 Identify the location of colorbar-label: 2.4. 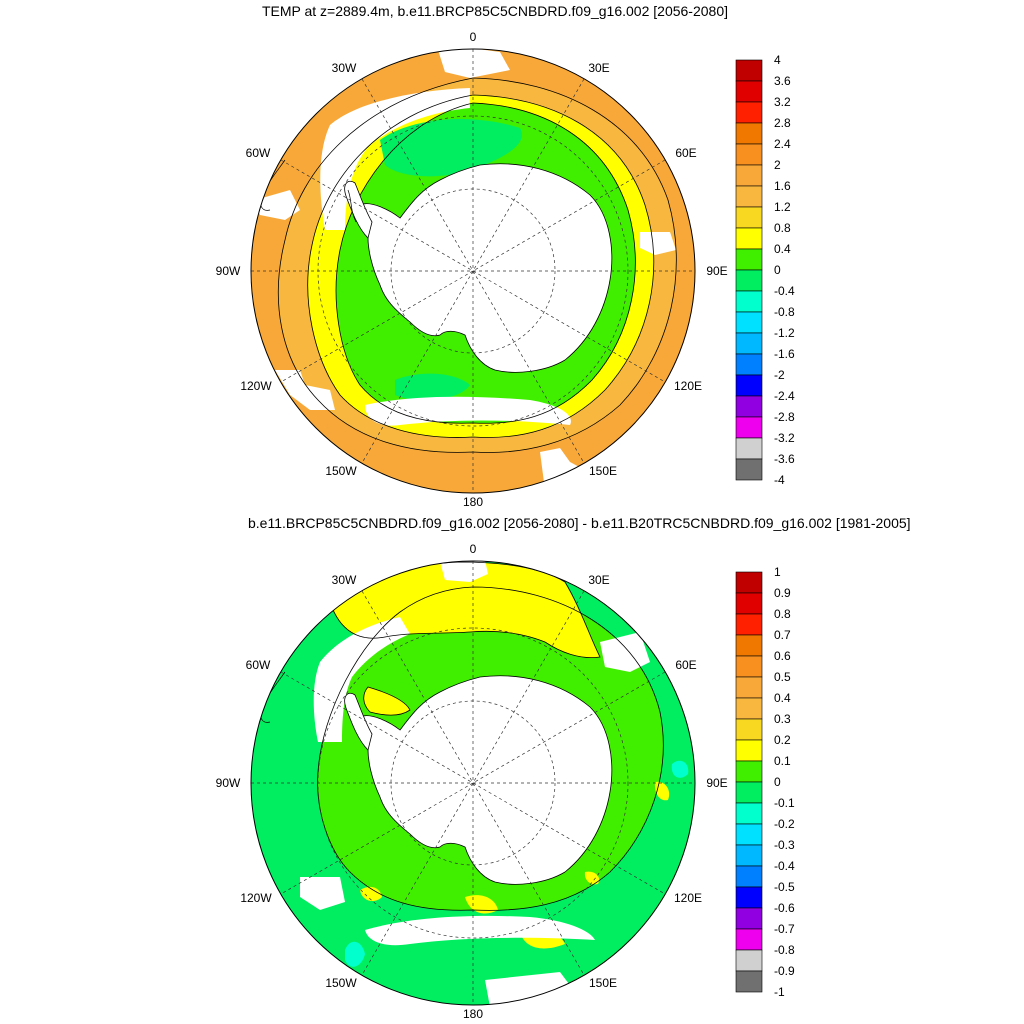
(782, 144).